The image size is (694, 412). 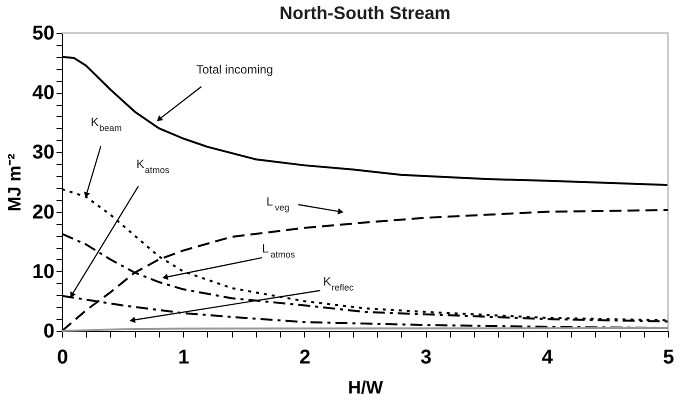 I want to click on chart-title: North-South Stream, so click(x=365, y=13).